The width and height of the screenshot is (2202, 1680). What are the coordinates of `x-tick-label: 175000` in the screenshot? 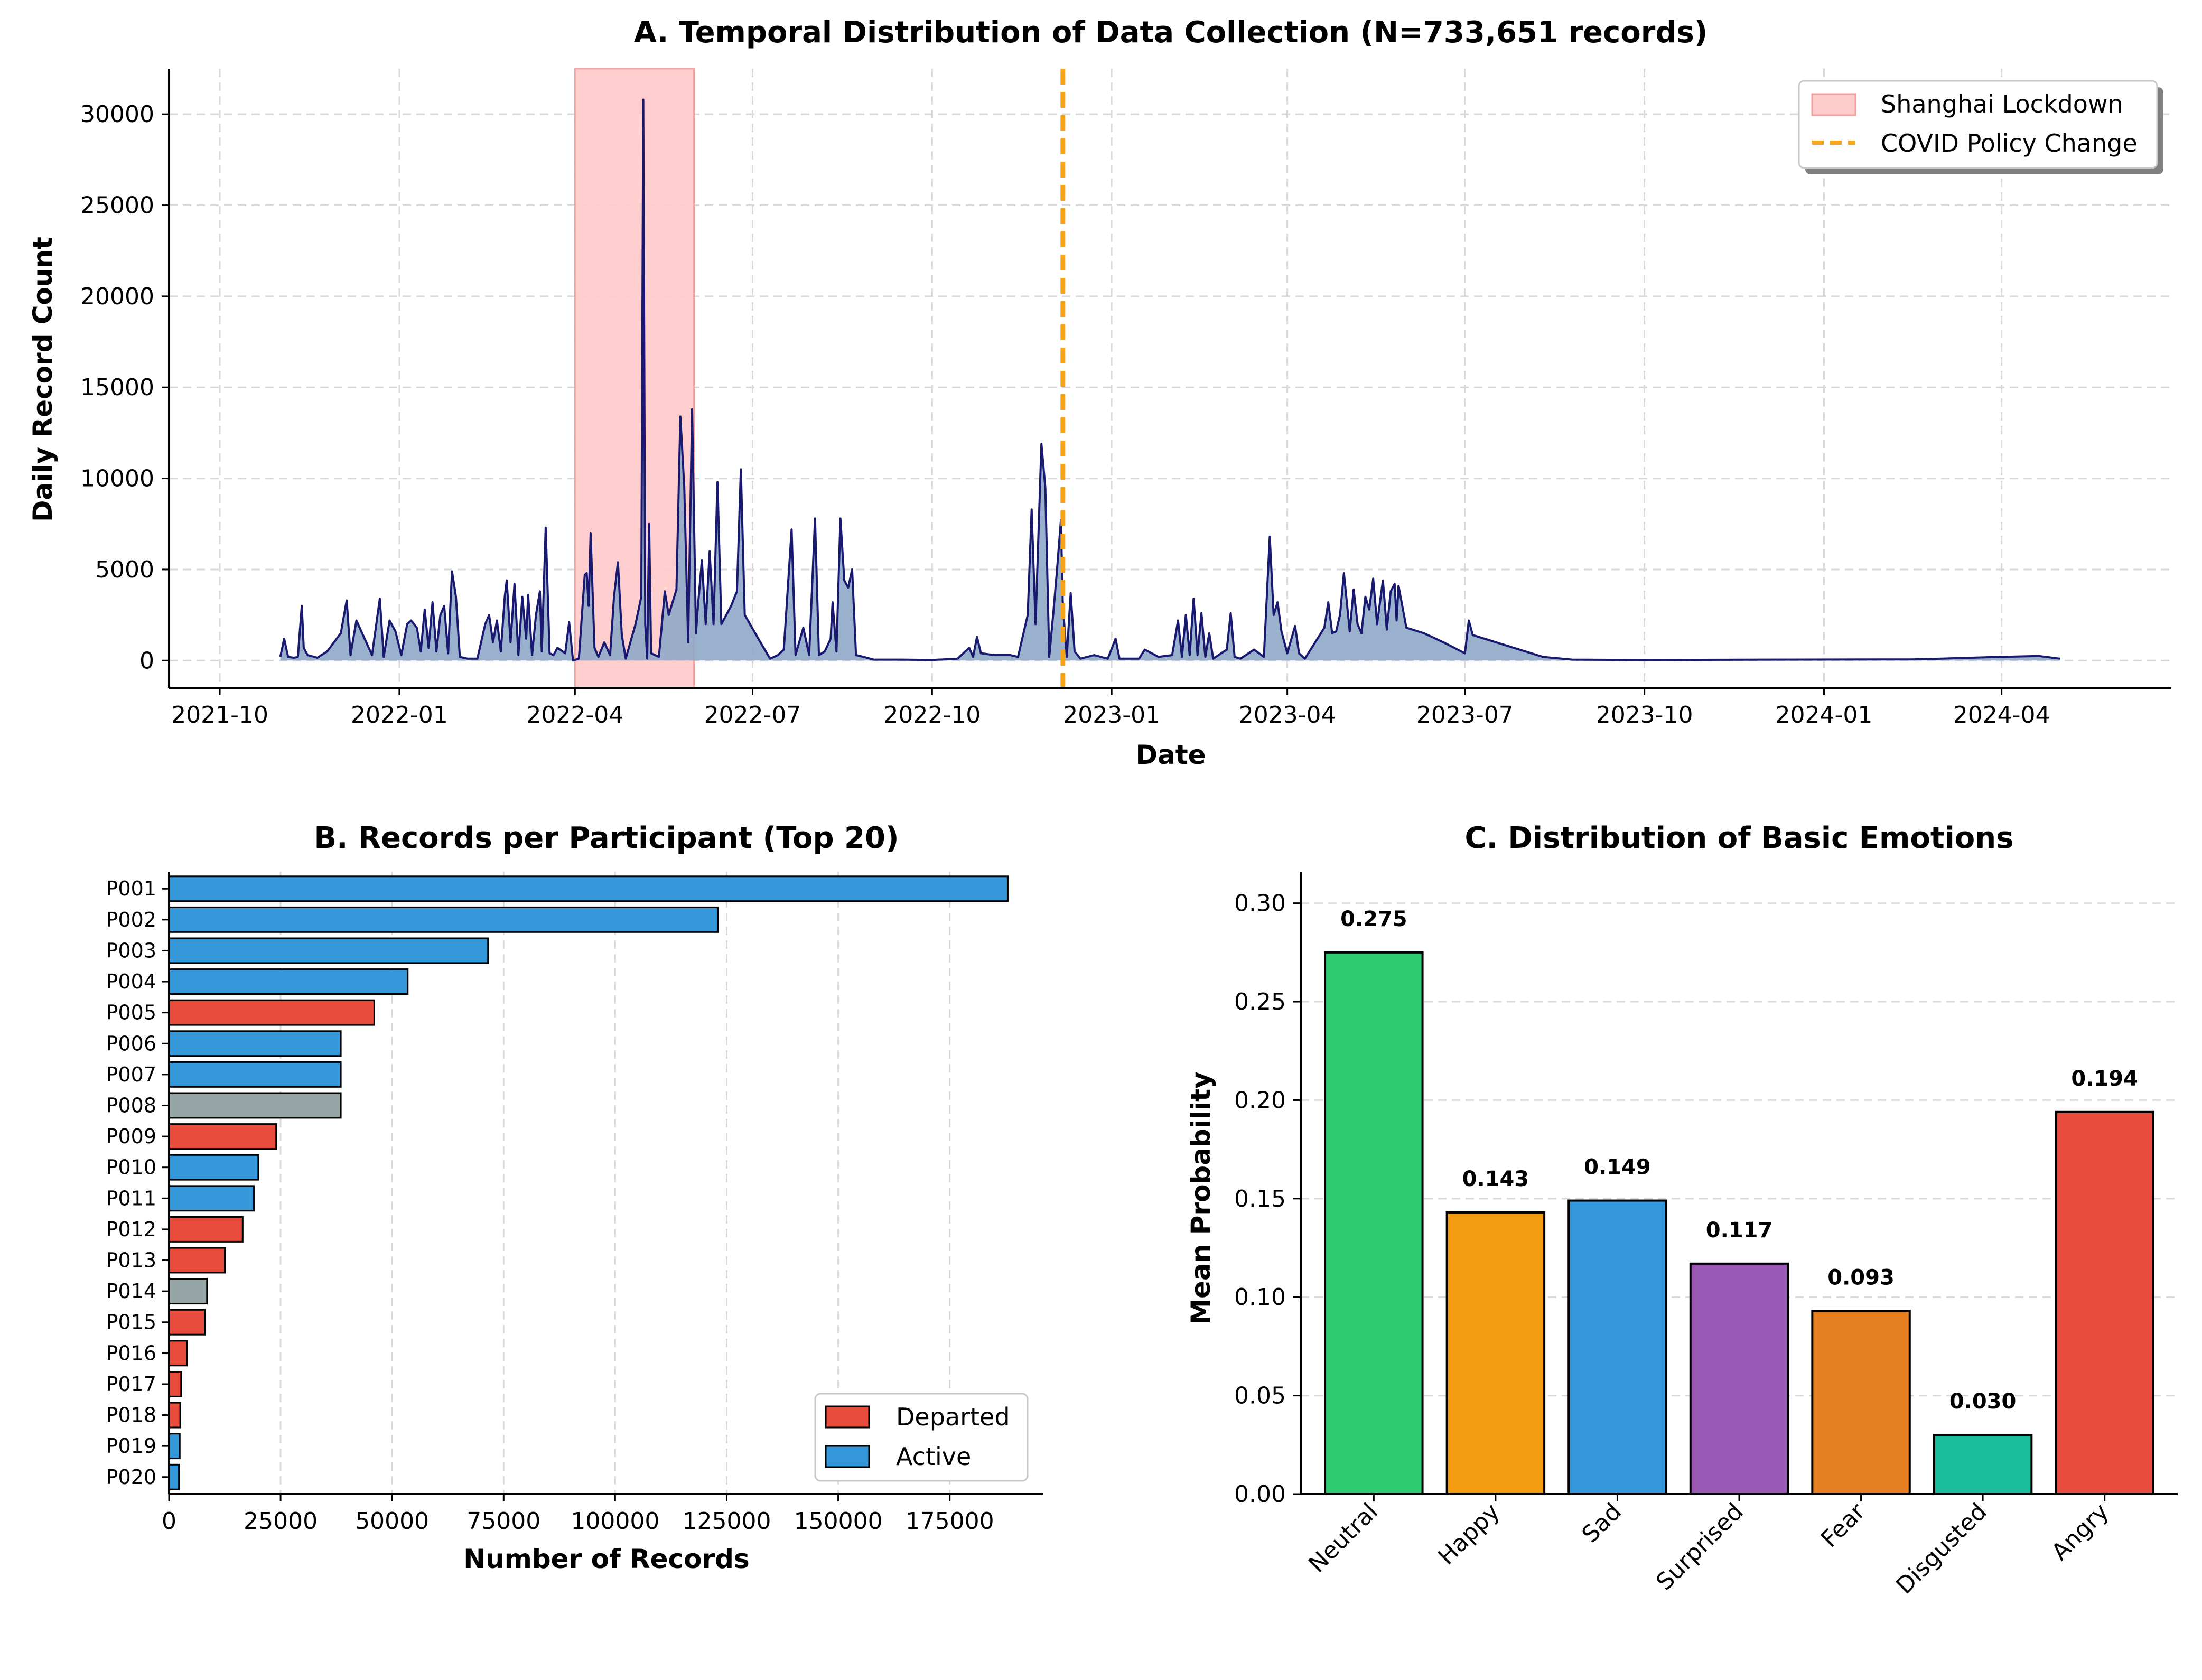 It's located at (950, 1521).